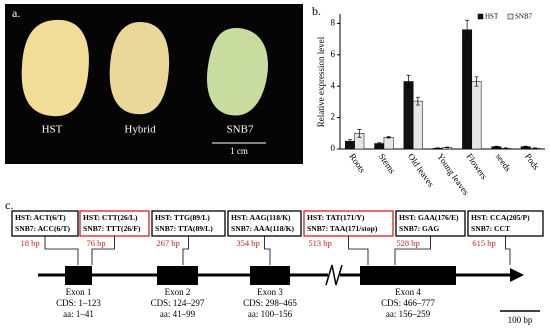 This screenshot has width=550, height=335. What do you see at coordinates (387, 164) in the screenshot?
I see `x-tick-label: Stems` at bounding box center [387, 164].